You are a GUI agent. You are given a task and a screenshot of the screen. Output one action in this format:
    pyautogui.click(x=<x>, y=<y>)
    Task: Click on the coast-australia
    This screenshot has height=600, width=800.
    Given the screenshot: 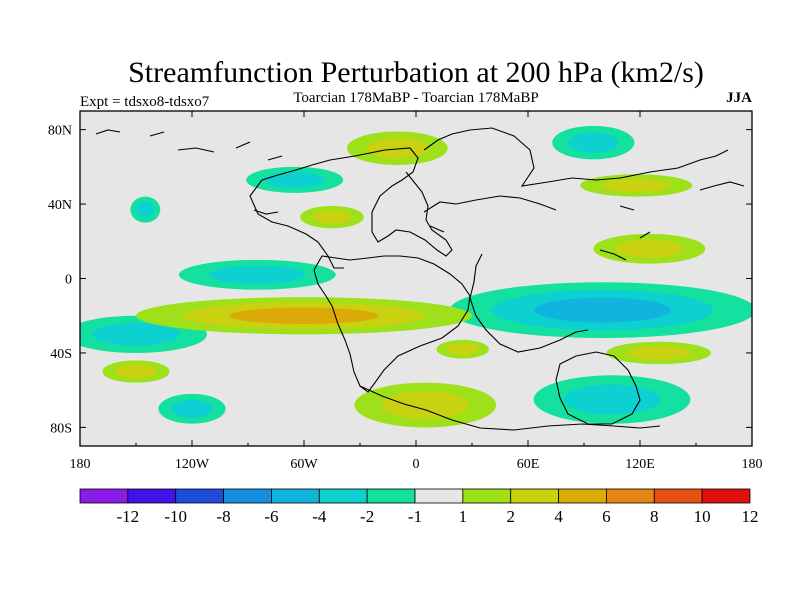 What is the action you would take?
    pyautogui.click(x=598, y=388)
    